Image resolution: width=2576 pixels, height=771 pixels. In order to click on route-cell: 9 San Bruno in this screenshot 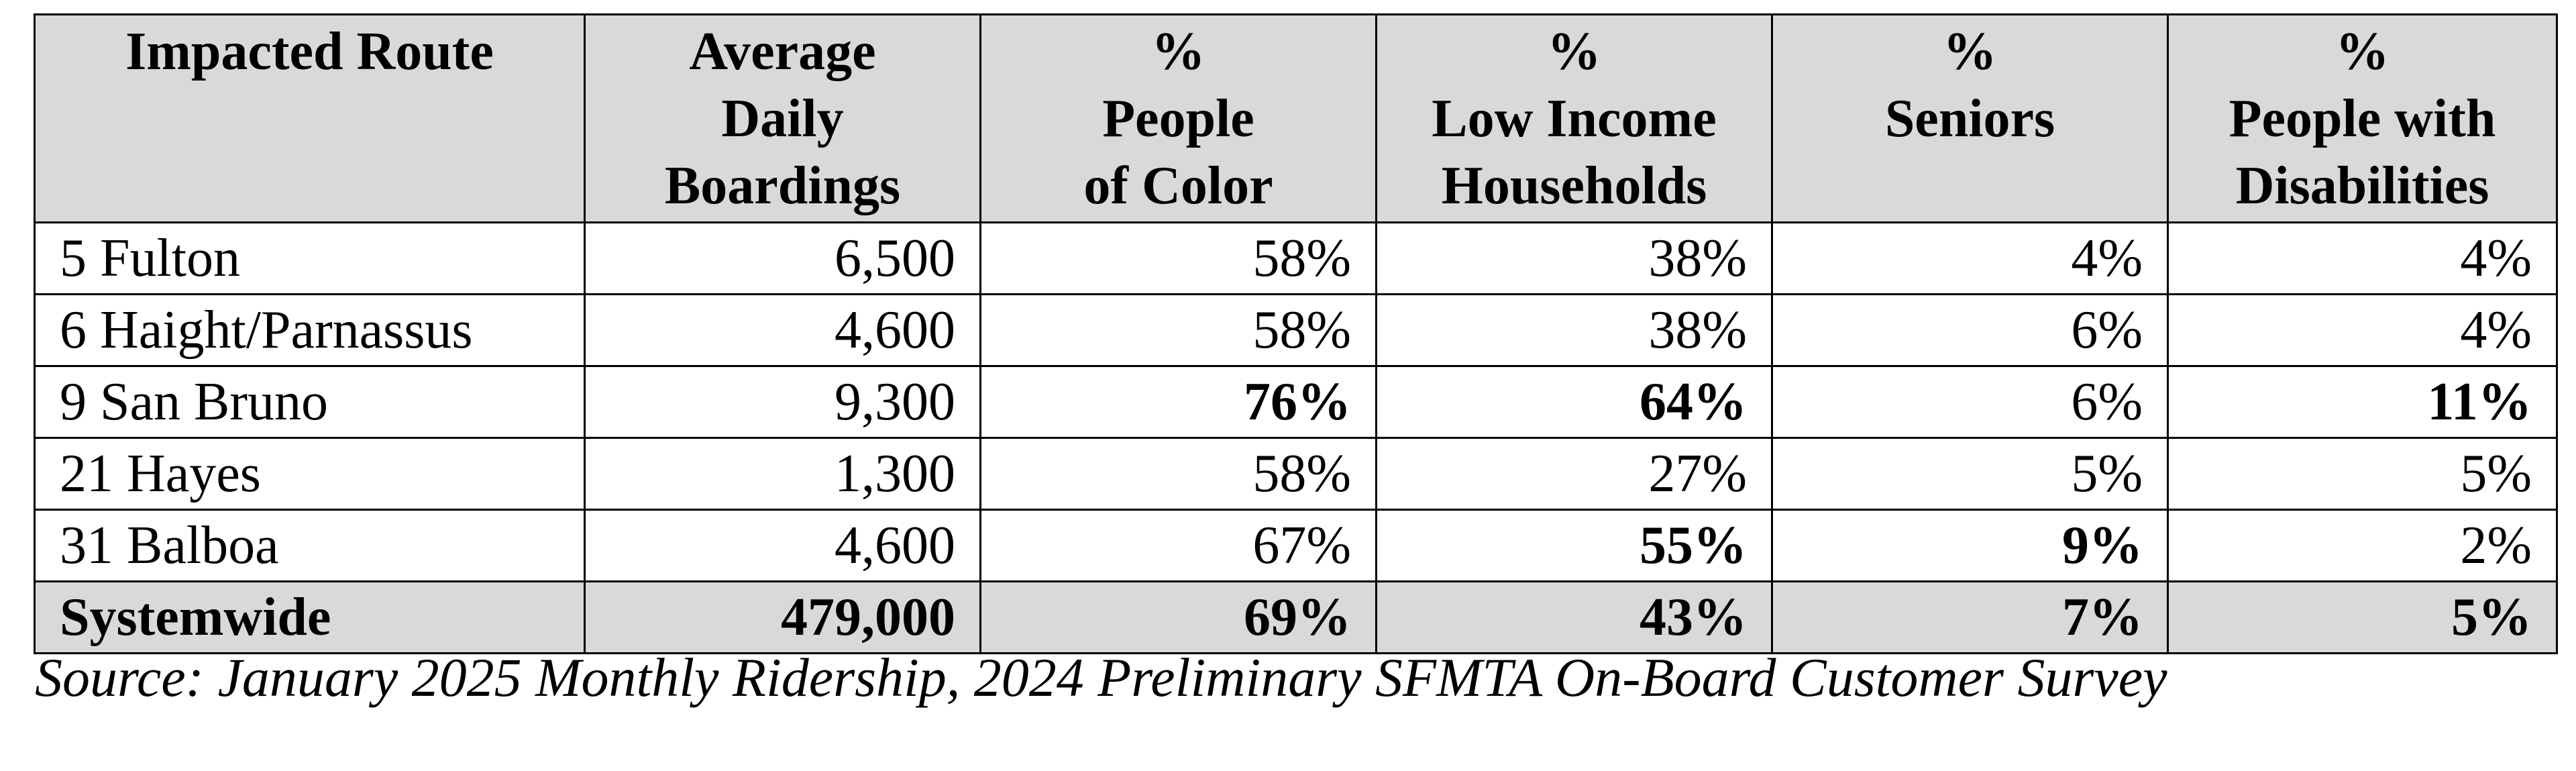, I will do `click(310, 402)`.